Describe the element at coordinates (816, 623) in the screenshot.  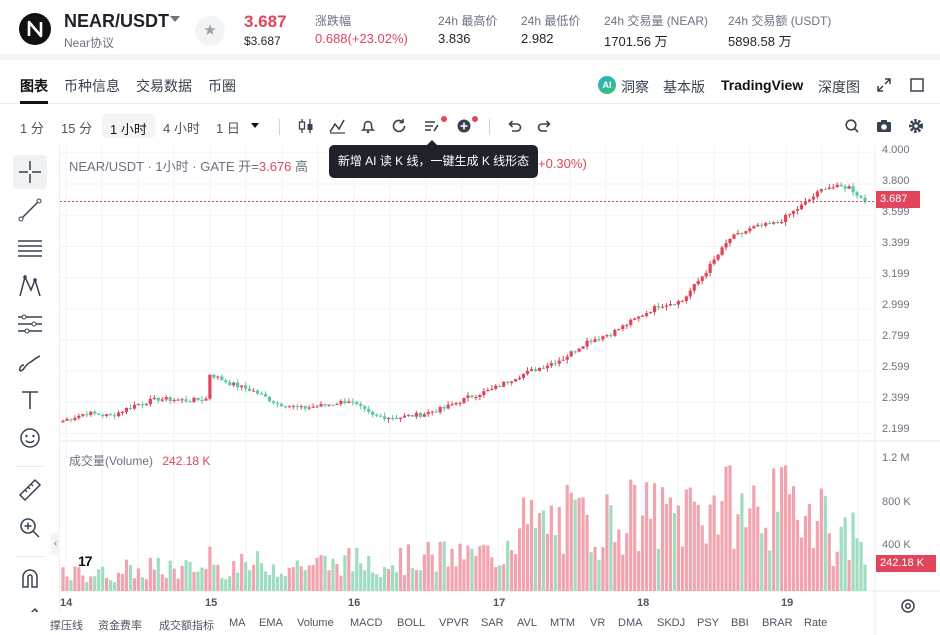
I see `indicator-19: Rate` at that location.